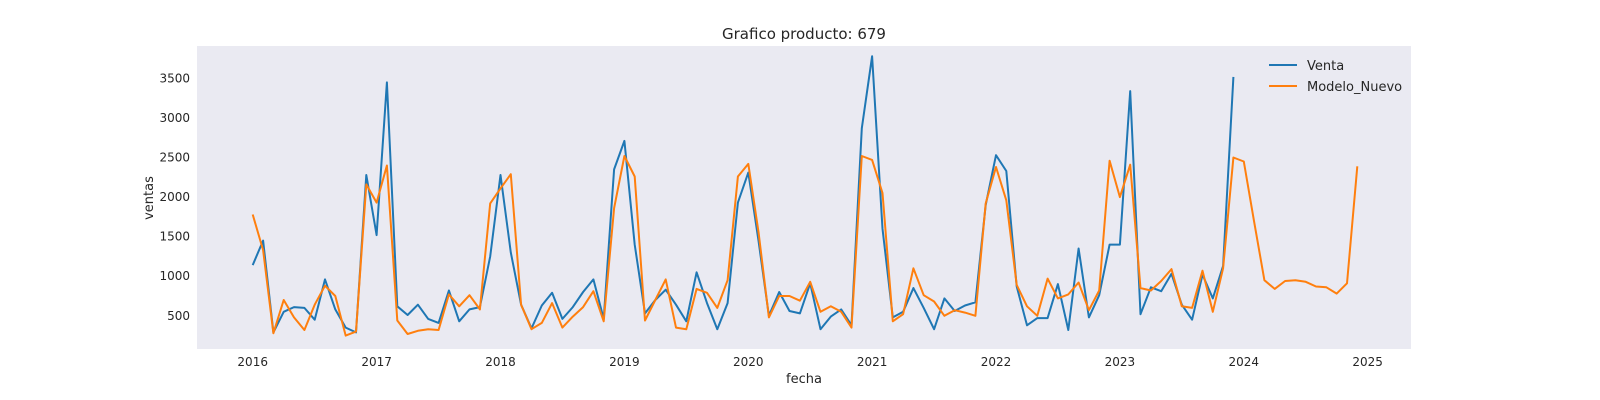 The image size is (1600, 400). What do you see at coordinates (252, 362) in the screenshot?
I see `x-tick-label: 2016` at bounding box center [252, 362].